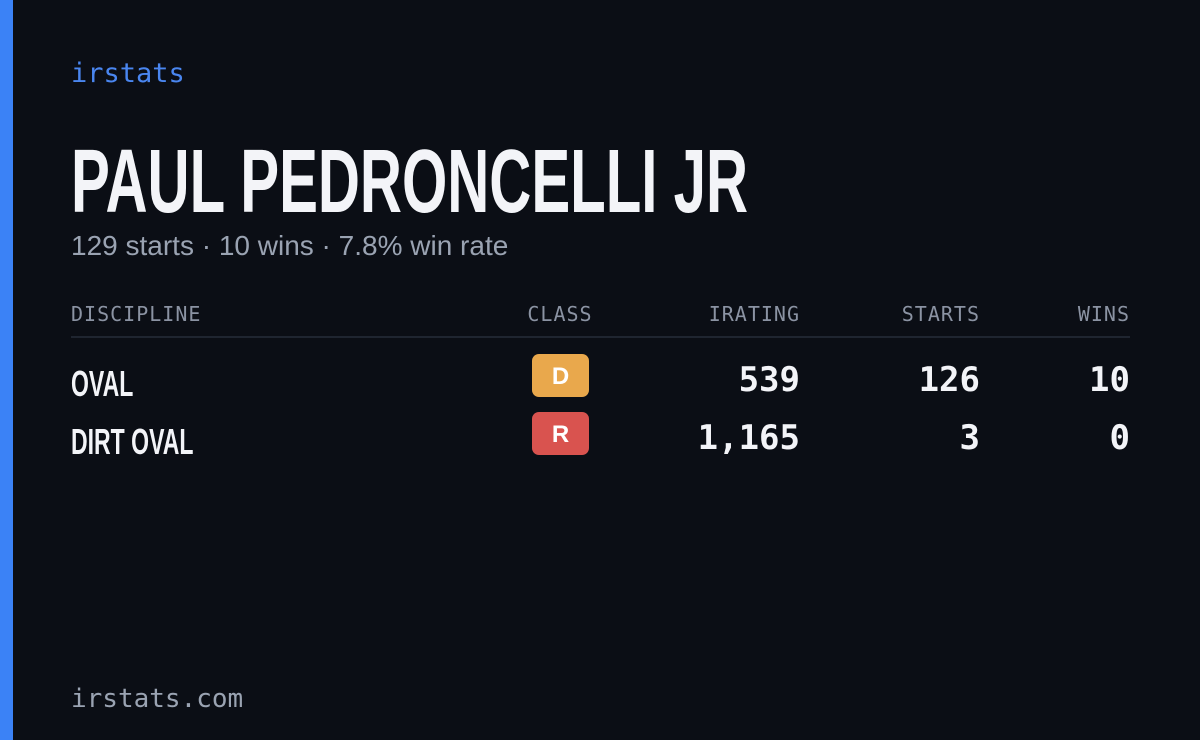  Describe the element at coordinates (289, 245) in the screenshot. I see `driver-summary: 129 starts · 10 wins · 7.8% win rate` at that location.